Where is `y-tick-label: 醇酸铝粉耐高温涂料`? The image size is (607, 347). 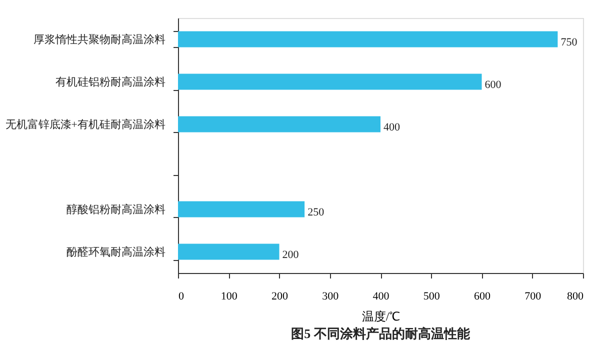 y-tick-label: 醇酸铝粉耐高温涂料 is located at coordinates (116, 209).